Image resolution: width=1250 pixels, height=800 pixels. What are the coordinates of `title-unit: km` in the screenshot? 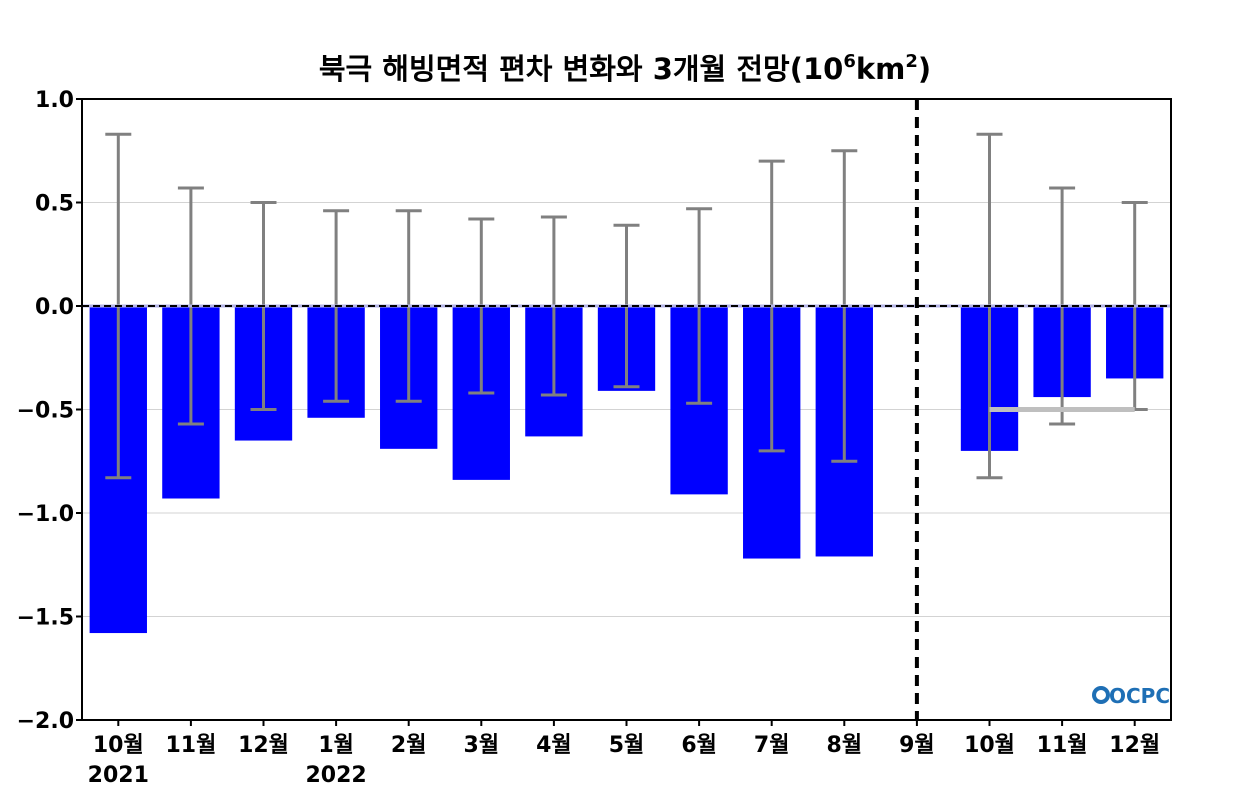 It's located at (880, 69).